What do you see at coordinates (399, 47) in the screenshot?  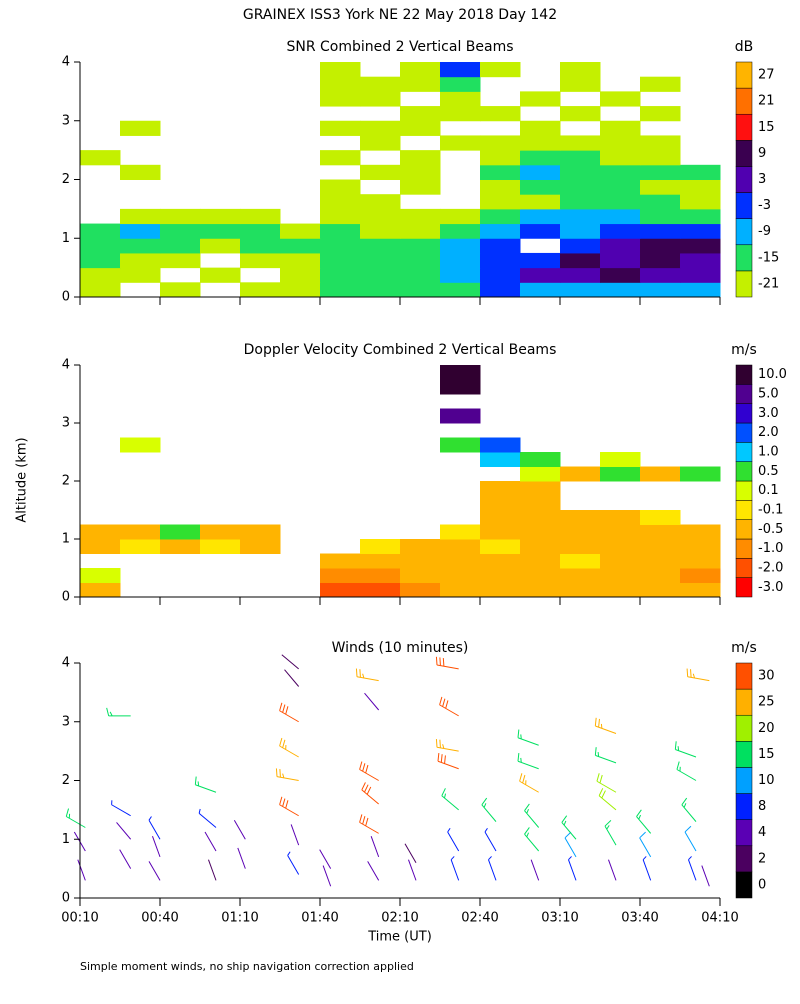 I see `panel-title: SNR Combined 2 Vertical Beams` at bounding box center [399, 47].